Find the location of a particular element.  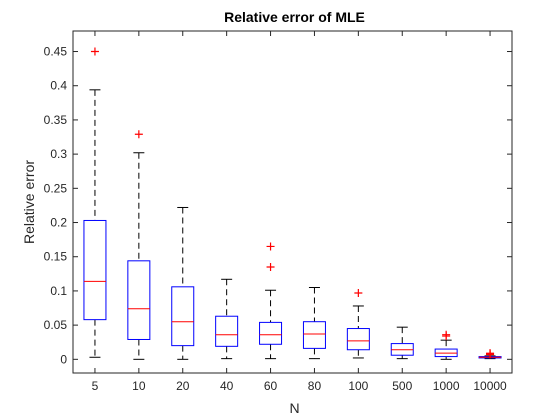

x-tick-label: 10 is located at coordinates (139, 386).